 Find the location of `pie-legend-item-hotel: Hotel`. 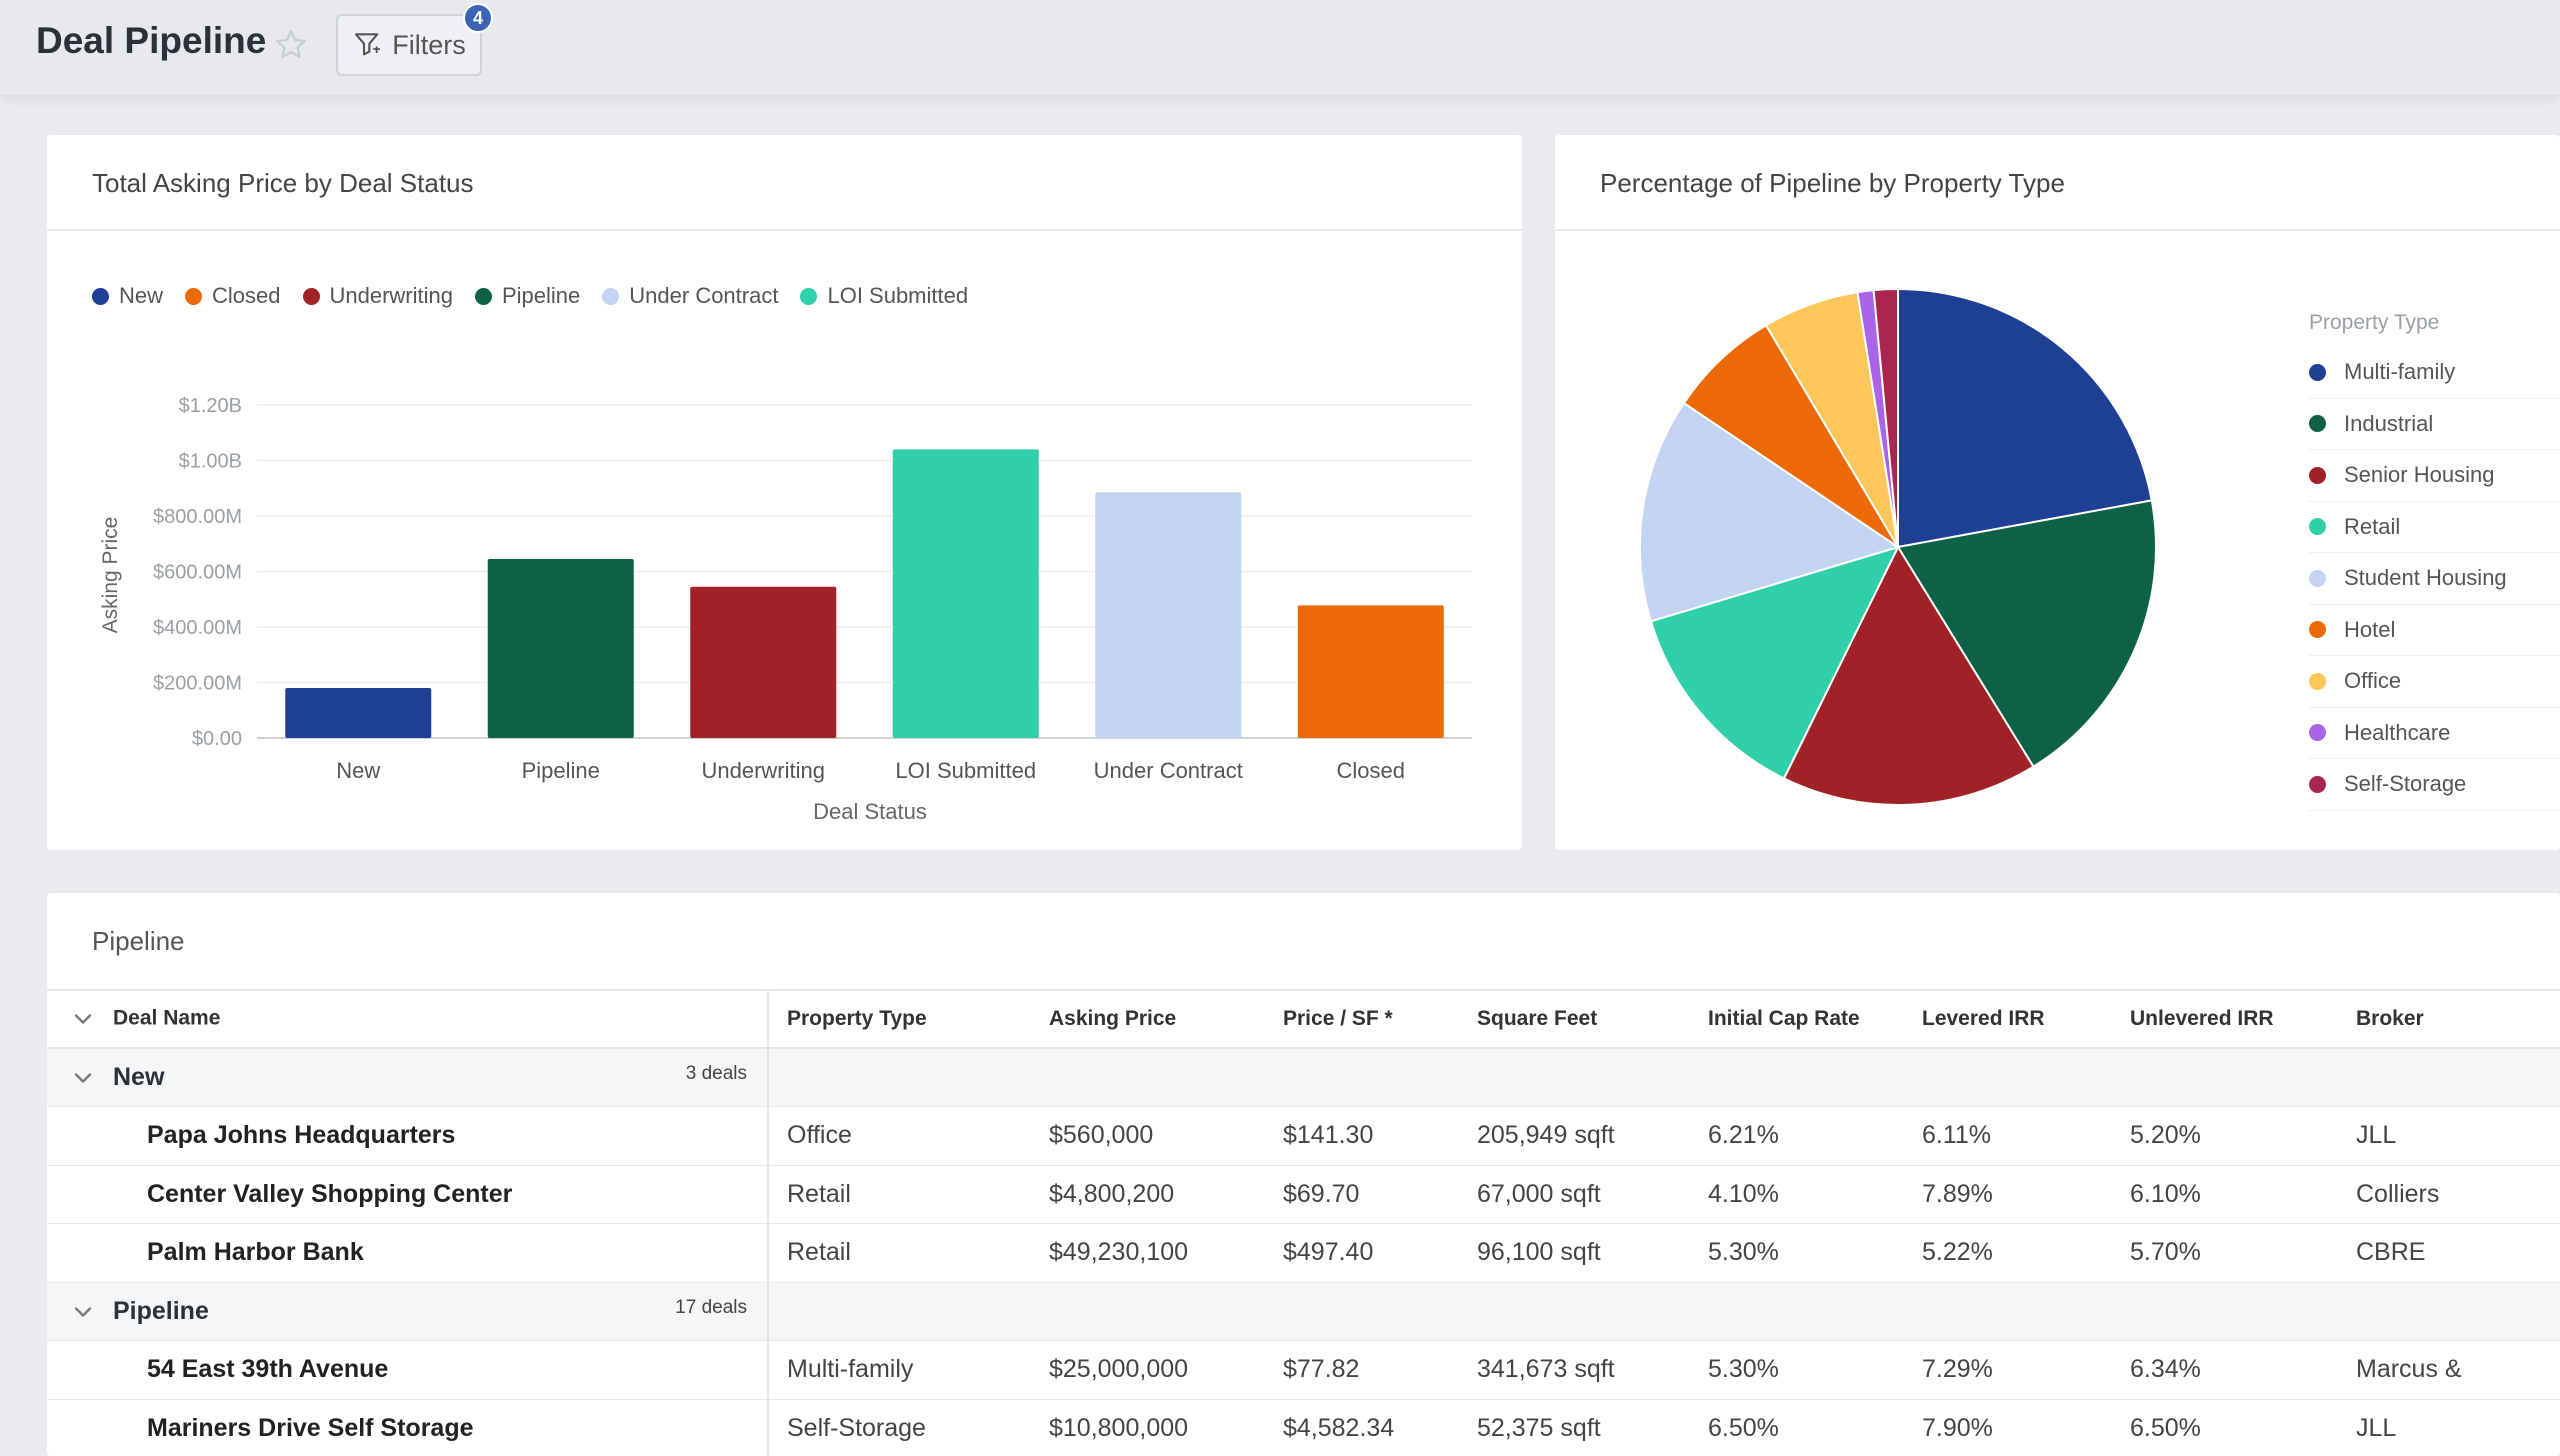

pie-legend-item-hotel: Hotel is located at coordinates (2434, 630).